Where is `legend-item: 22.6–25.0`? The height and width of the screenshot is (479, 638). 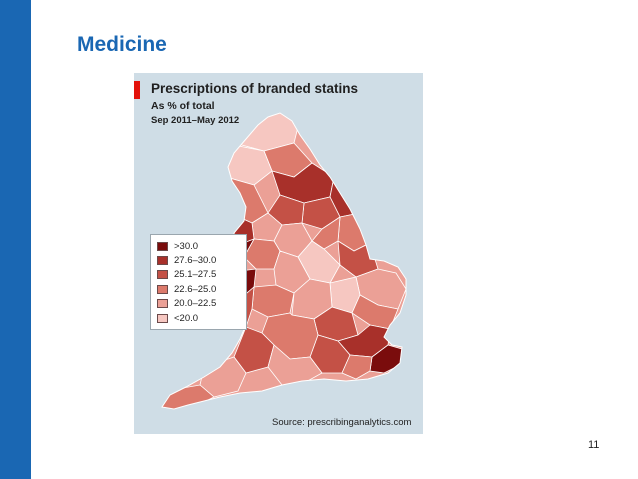 legend-item: 22.6–25.0 is located at coordinates (198, 289).